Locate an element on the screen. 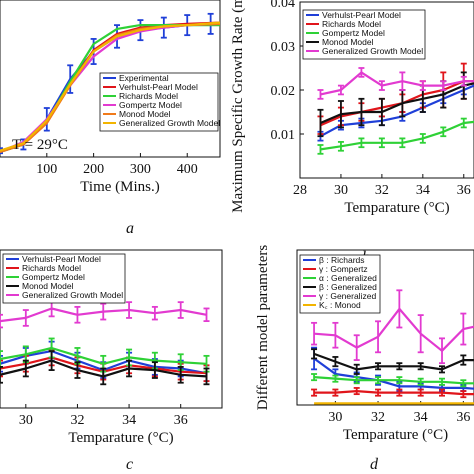 This screenshot has width=474, height=474. legend-label: γ : Generalized is located at coordinates (347, 296).